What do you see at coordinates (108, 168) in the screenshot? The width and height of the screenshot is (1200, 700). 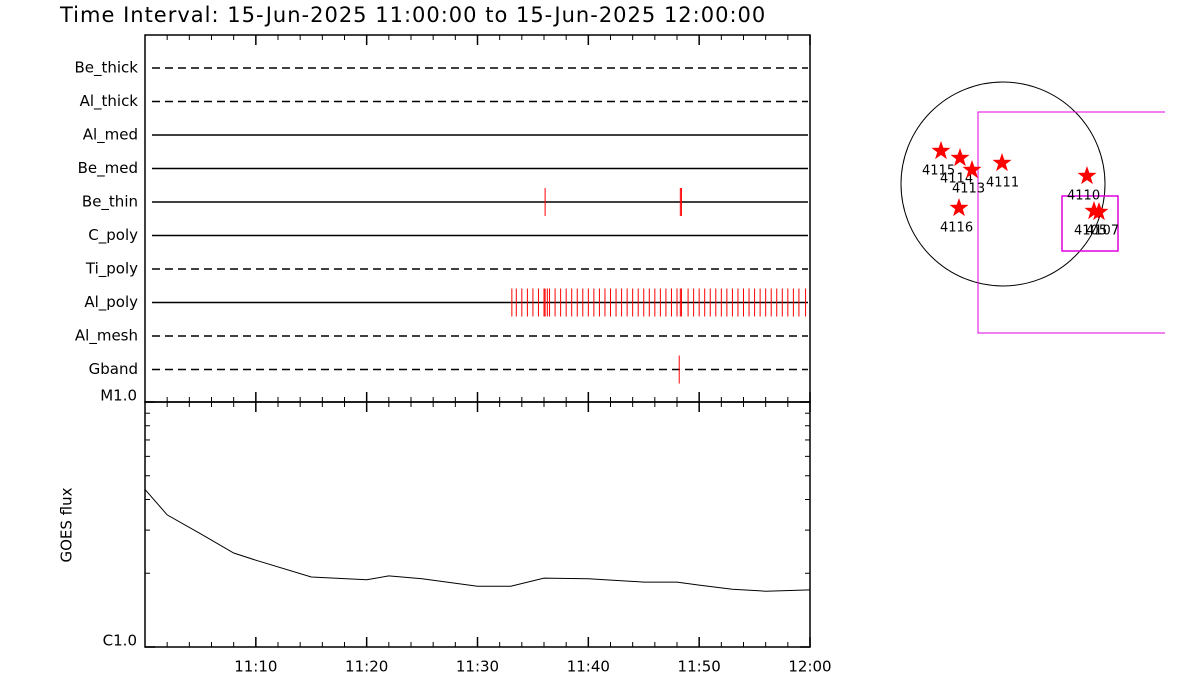 I see `filter-label: Be_med` at bounding box center [108, 168].